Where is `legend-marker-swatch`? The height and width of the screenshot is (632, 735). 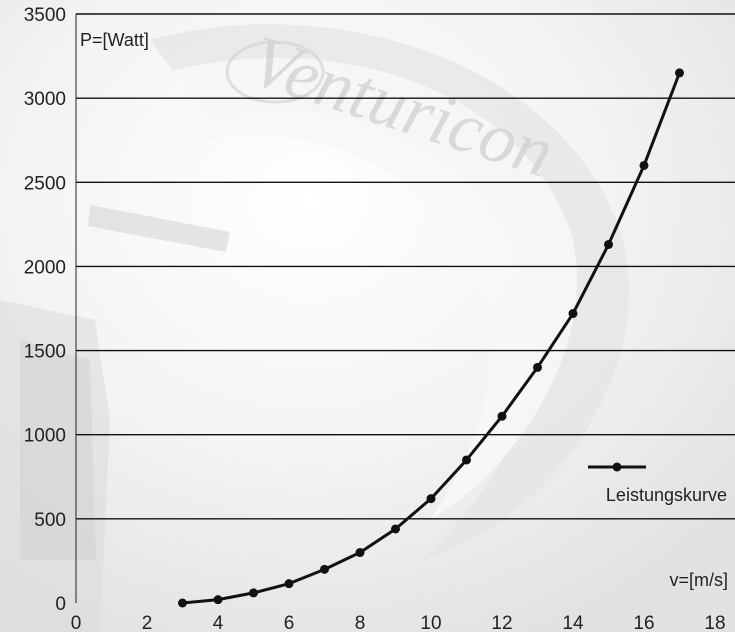 legend-marker-swatch is located at coordinates (617, 467).